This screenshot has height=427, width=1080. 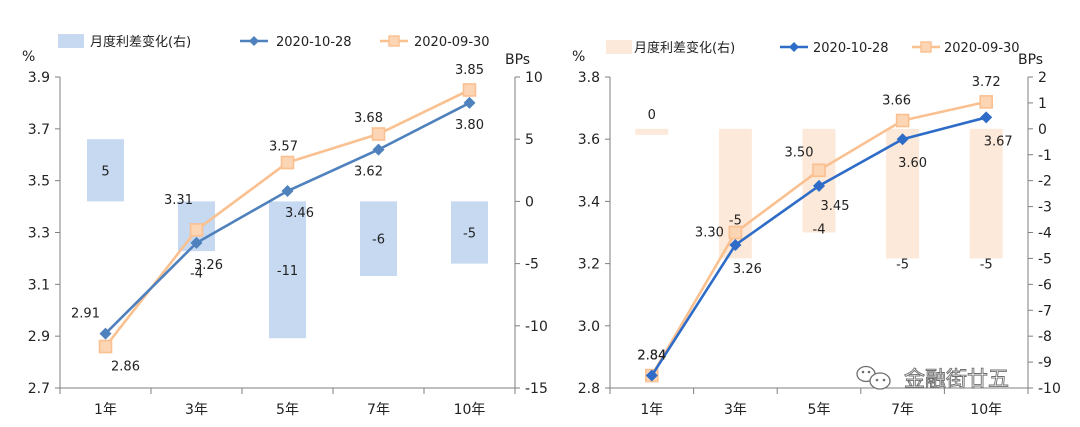 What do you see at coordinates (799, 152) in the screenshot?
I see `data-label: 3.50` at bounding box center [799, 152].